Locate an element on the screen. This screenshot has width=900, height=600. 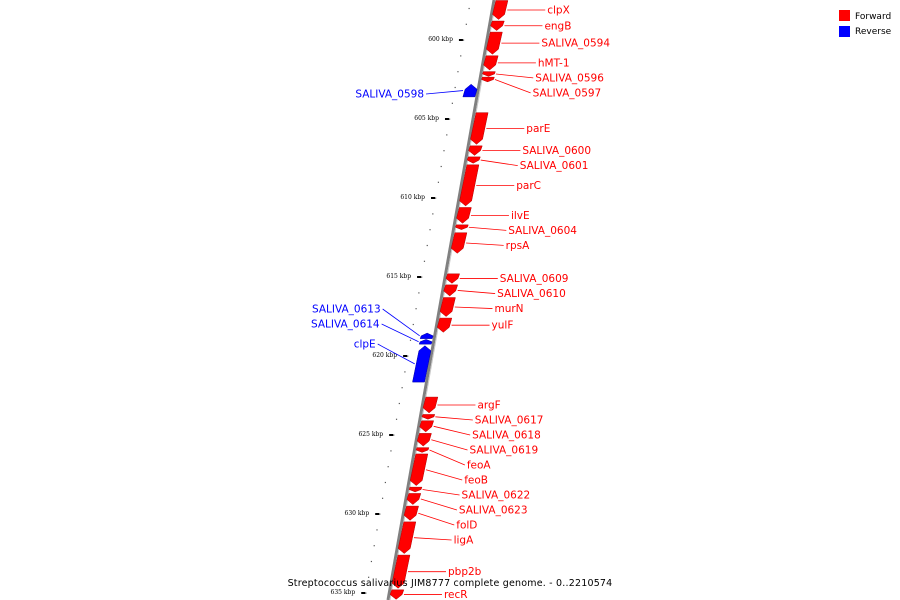
gene-label-saliva_0619: SALIVA_0619 is located at coordinates (504, 450).